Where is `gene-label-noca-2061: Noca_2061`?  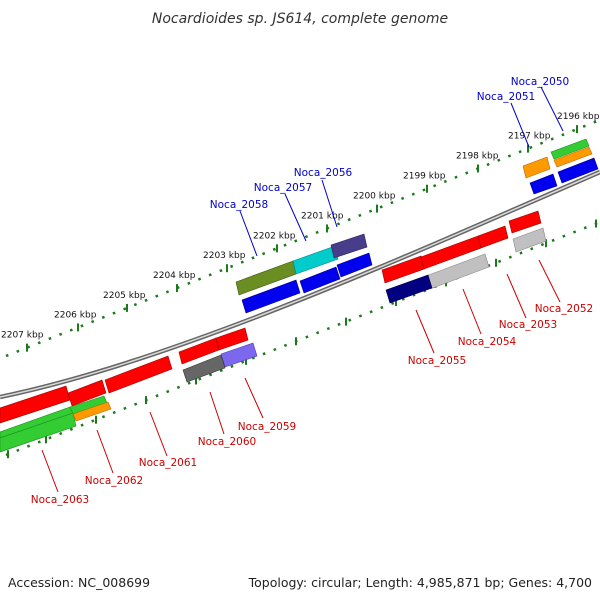
gene-label-noca-2061: Noca_2061 is located at coordinates (168, 463).